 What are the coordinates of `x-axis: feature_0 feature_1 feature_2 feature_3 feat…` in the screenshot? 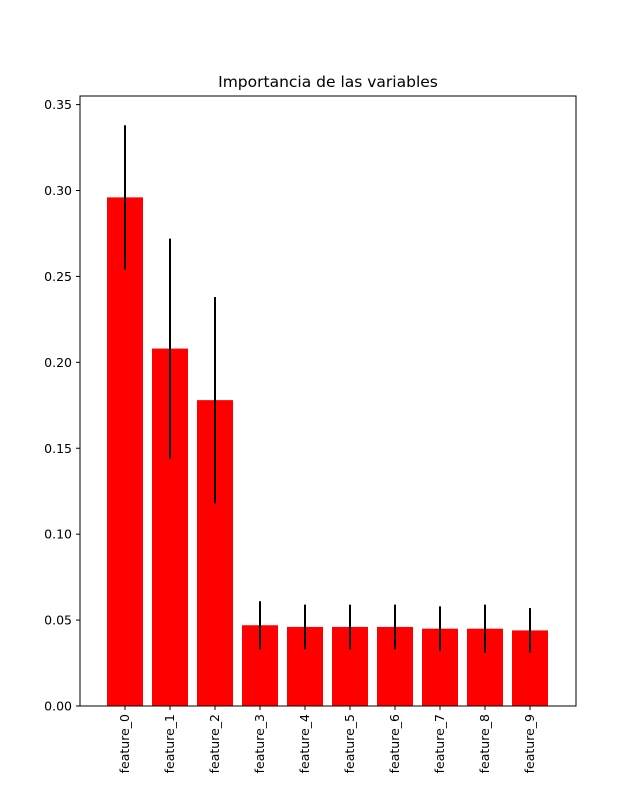 It's located at (327, 739).